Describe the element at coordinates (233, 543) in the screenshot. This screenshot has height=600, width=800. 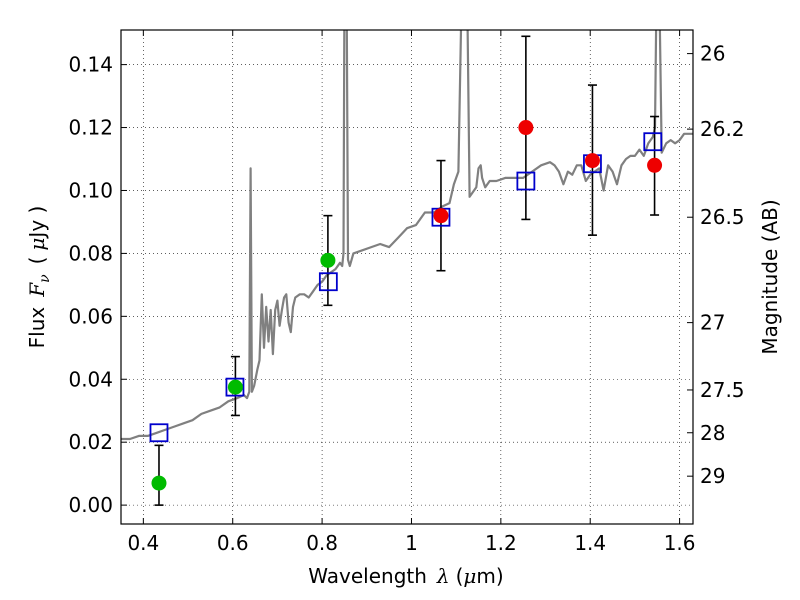
I see `x-tick-label: 0.6` at that location.